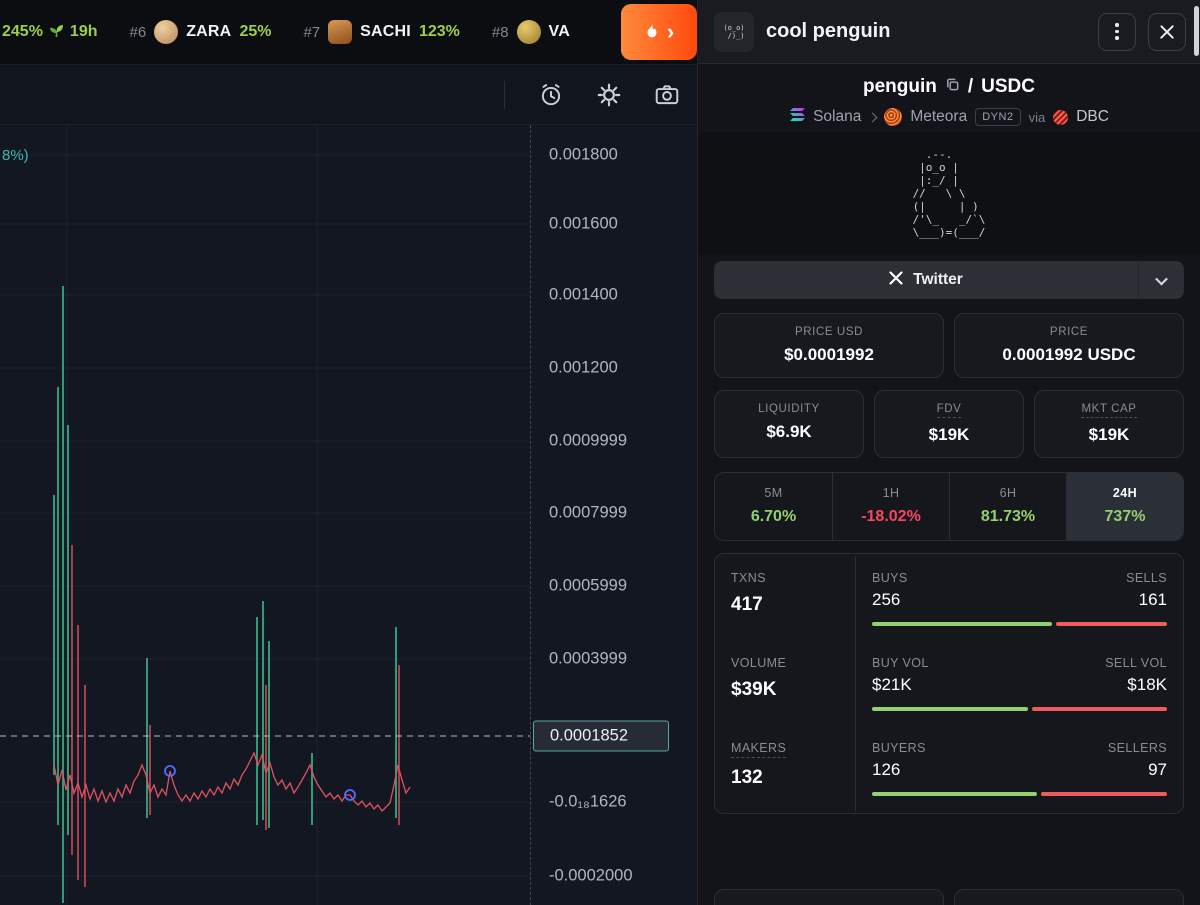  I want to click on sellers-value: 97, so click(1157, 769).